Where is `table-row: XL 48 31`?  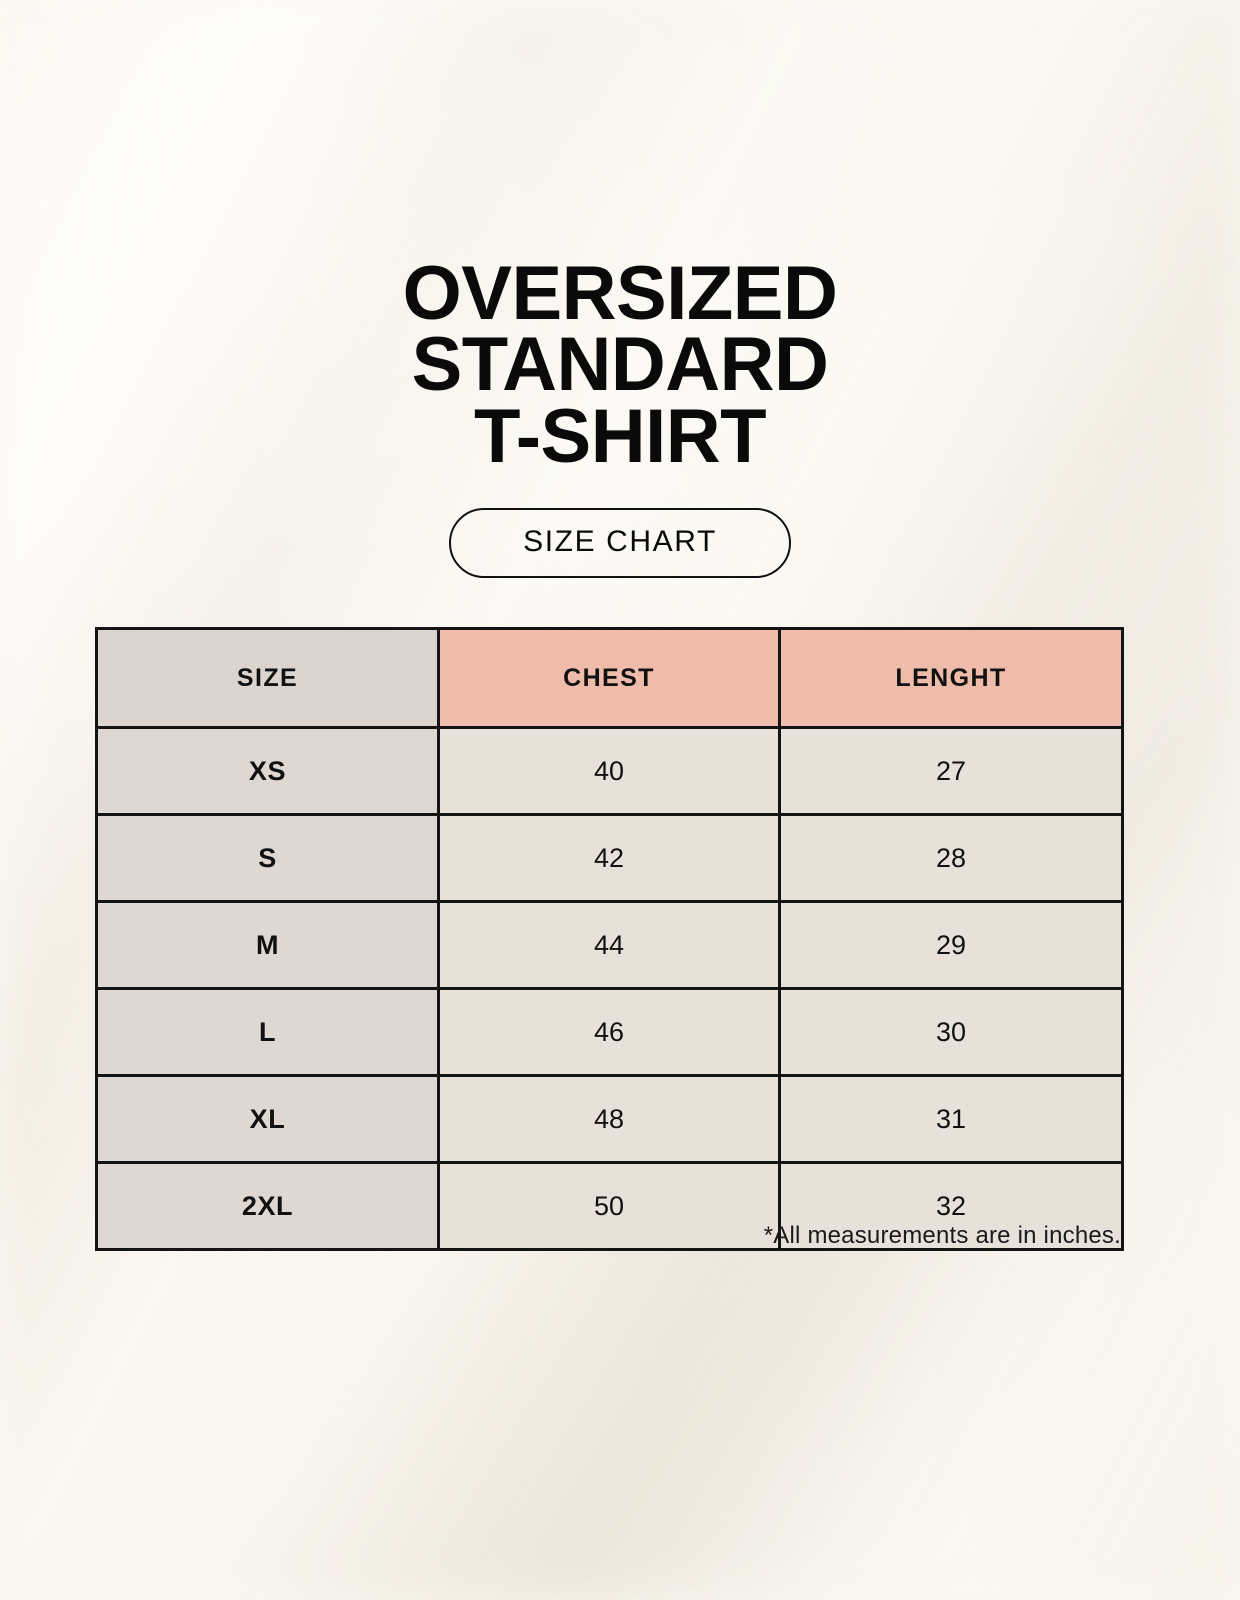
table-row: XL 48 31 is located at coordinates (609, 1119).